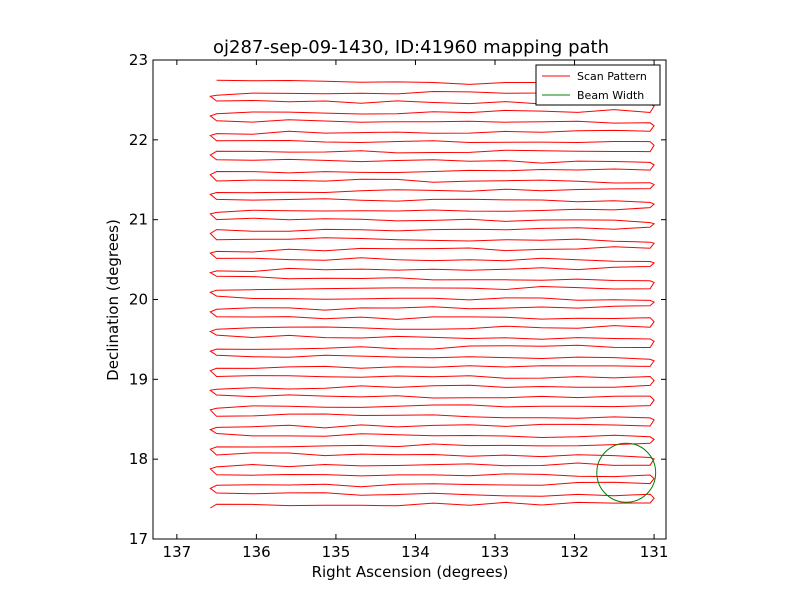  I want to click on y-tick-label: 22, so click(138, 140).